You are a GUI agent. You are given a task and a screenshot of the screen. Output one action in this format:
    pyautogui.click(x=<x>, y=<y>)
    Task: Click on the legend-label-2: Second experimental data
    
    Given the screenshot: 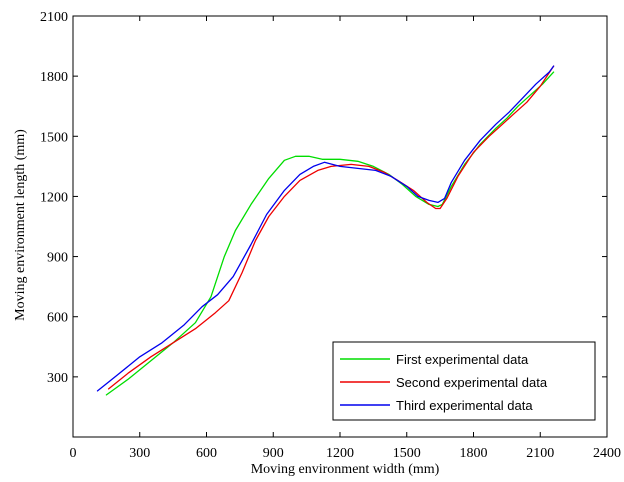 What is the action you would take?
    pyautogui.click(x=472, y=382)
    